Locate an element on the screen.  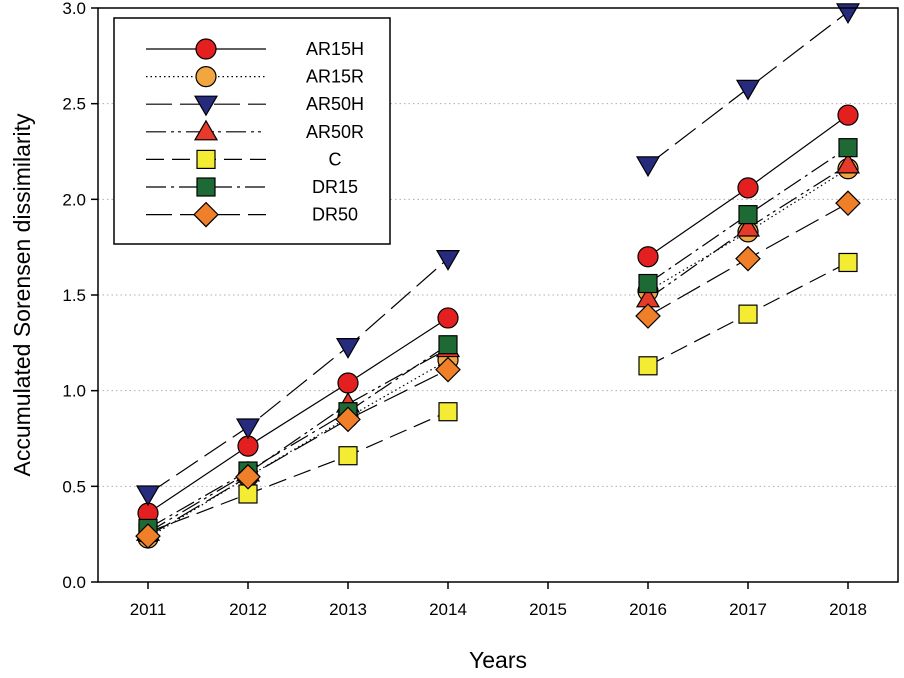
y-tick-label: 3.0 is located at coordinates (74, 9).